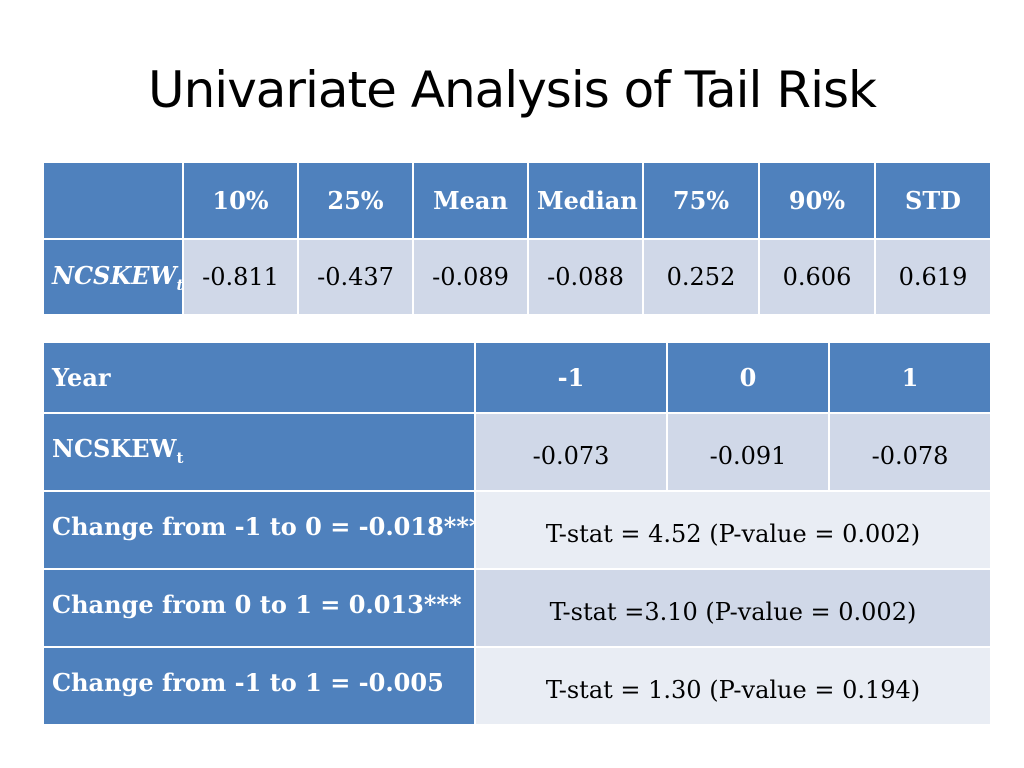 This screenshot has height=768, width=1024. What do you see at coordinates (470, 200) in the screenshot?
I see `header-cell-mean: Mean` at bounding box center [470, 200].